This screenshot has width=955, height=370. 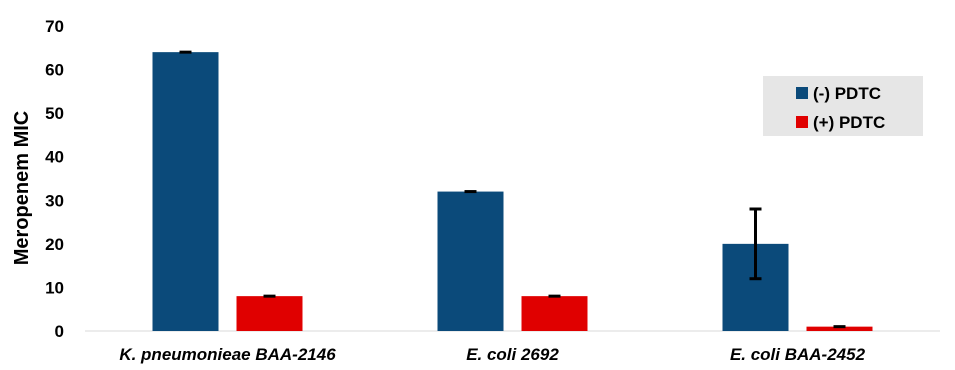 What do you see at coordinates (847, 93) in the screenshot?
I see `legend-label: (-) PDTC` at bounding box center [847, 93].